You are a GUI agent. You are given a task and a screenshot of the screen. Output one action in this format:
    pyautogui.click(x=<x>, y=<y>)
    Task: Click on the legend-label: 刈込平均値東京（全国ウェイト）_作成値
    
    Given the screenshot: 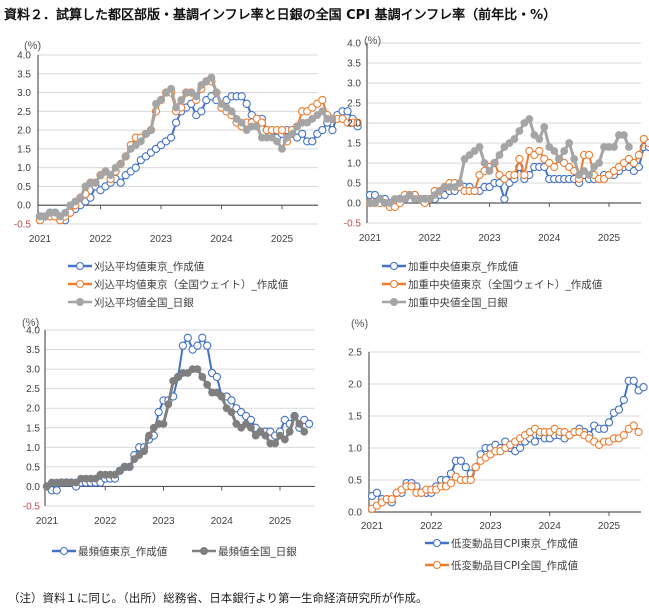 What is the action you would take?
    pyautogui.click(x=191, y=284)
    